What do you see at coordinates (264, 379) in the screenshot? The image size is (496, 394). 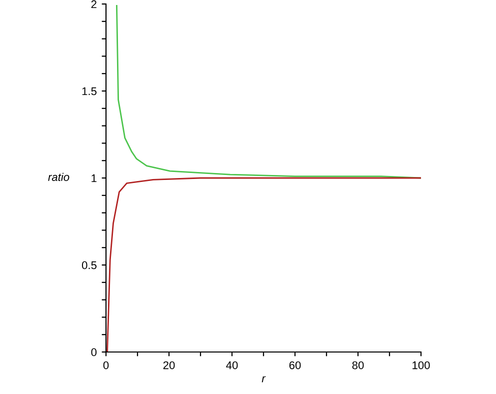 I see `x-axis-title: r` at bounding box center [264, 379].